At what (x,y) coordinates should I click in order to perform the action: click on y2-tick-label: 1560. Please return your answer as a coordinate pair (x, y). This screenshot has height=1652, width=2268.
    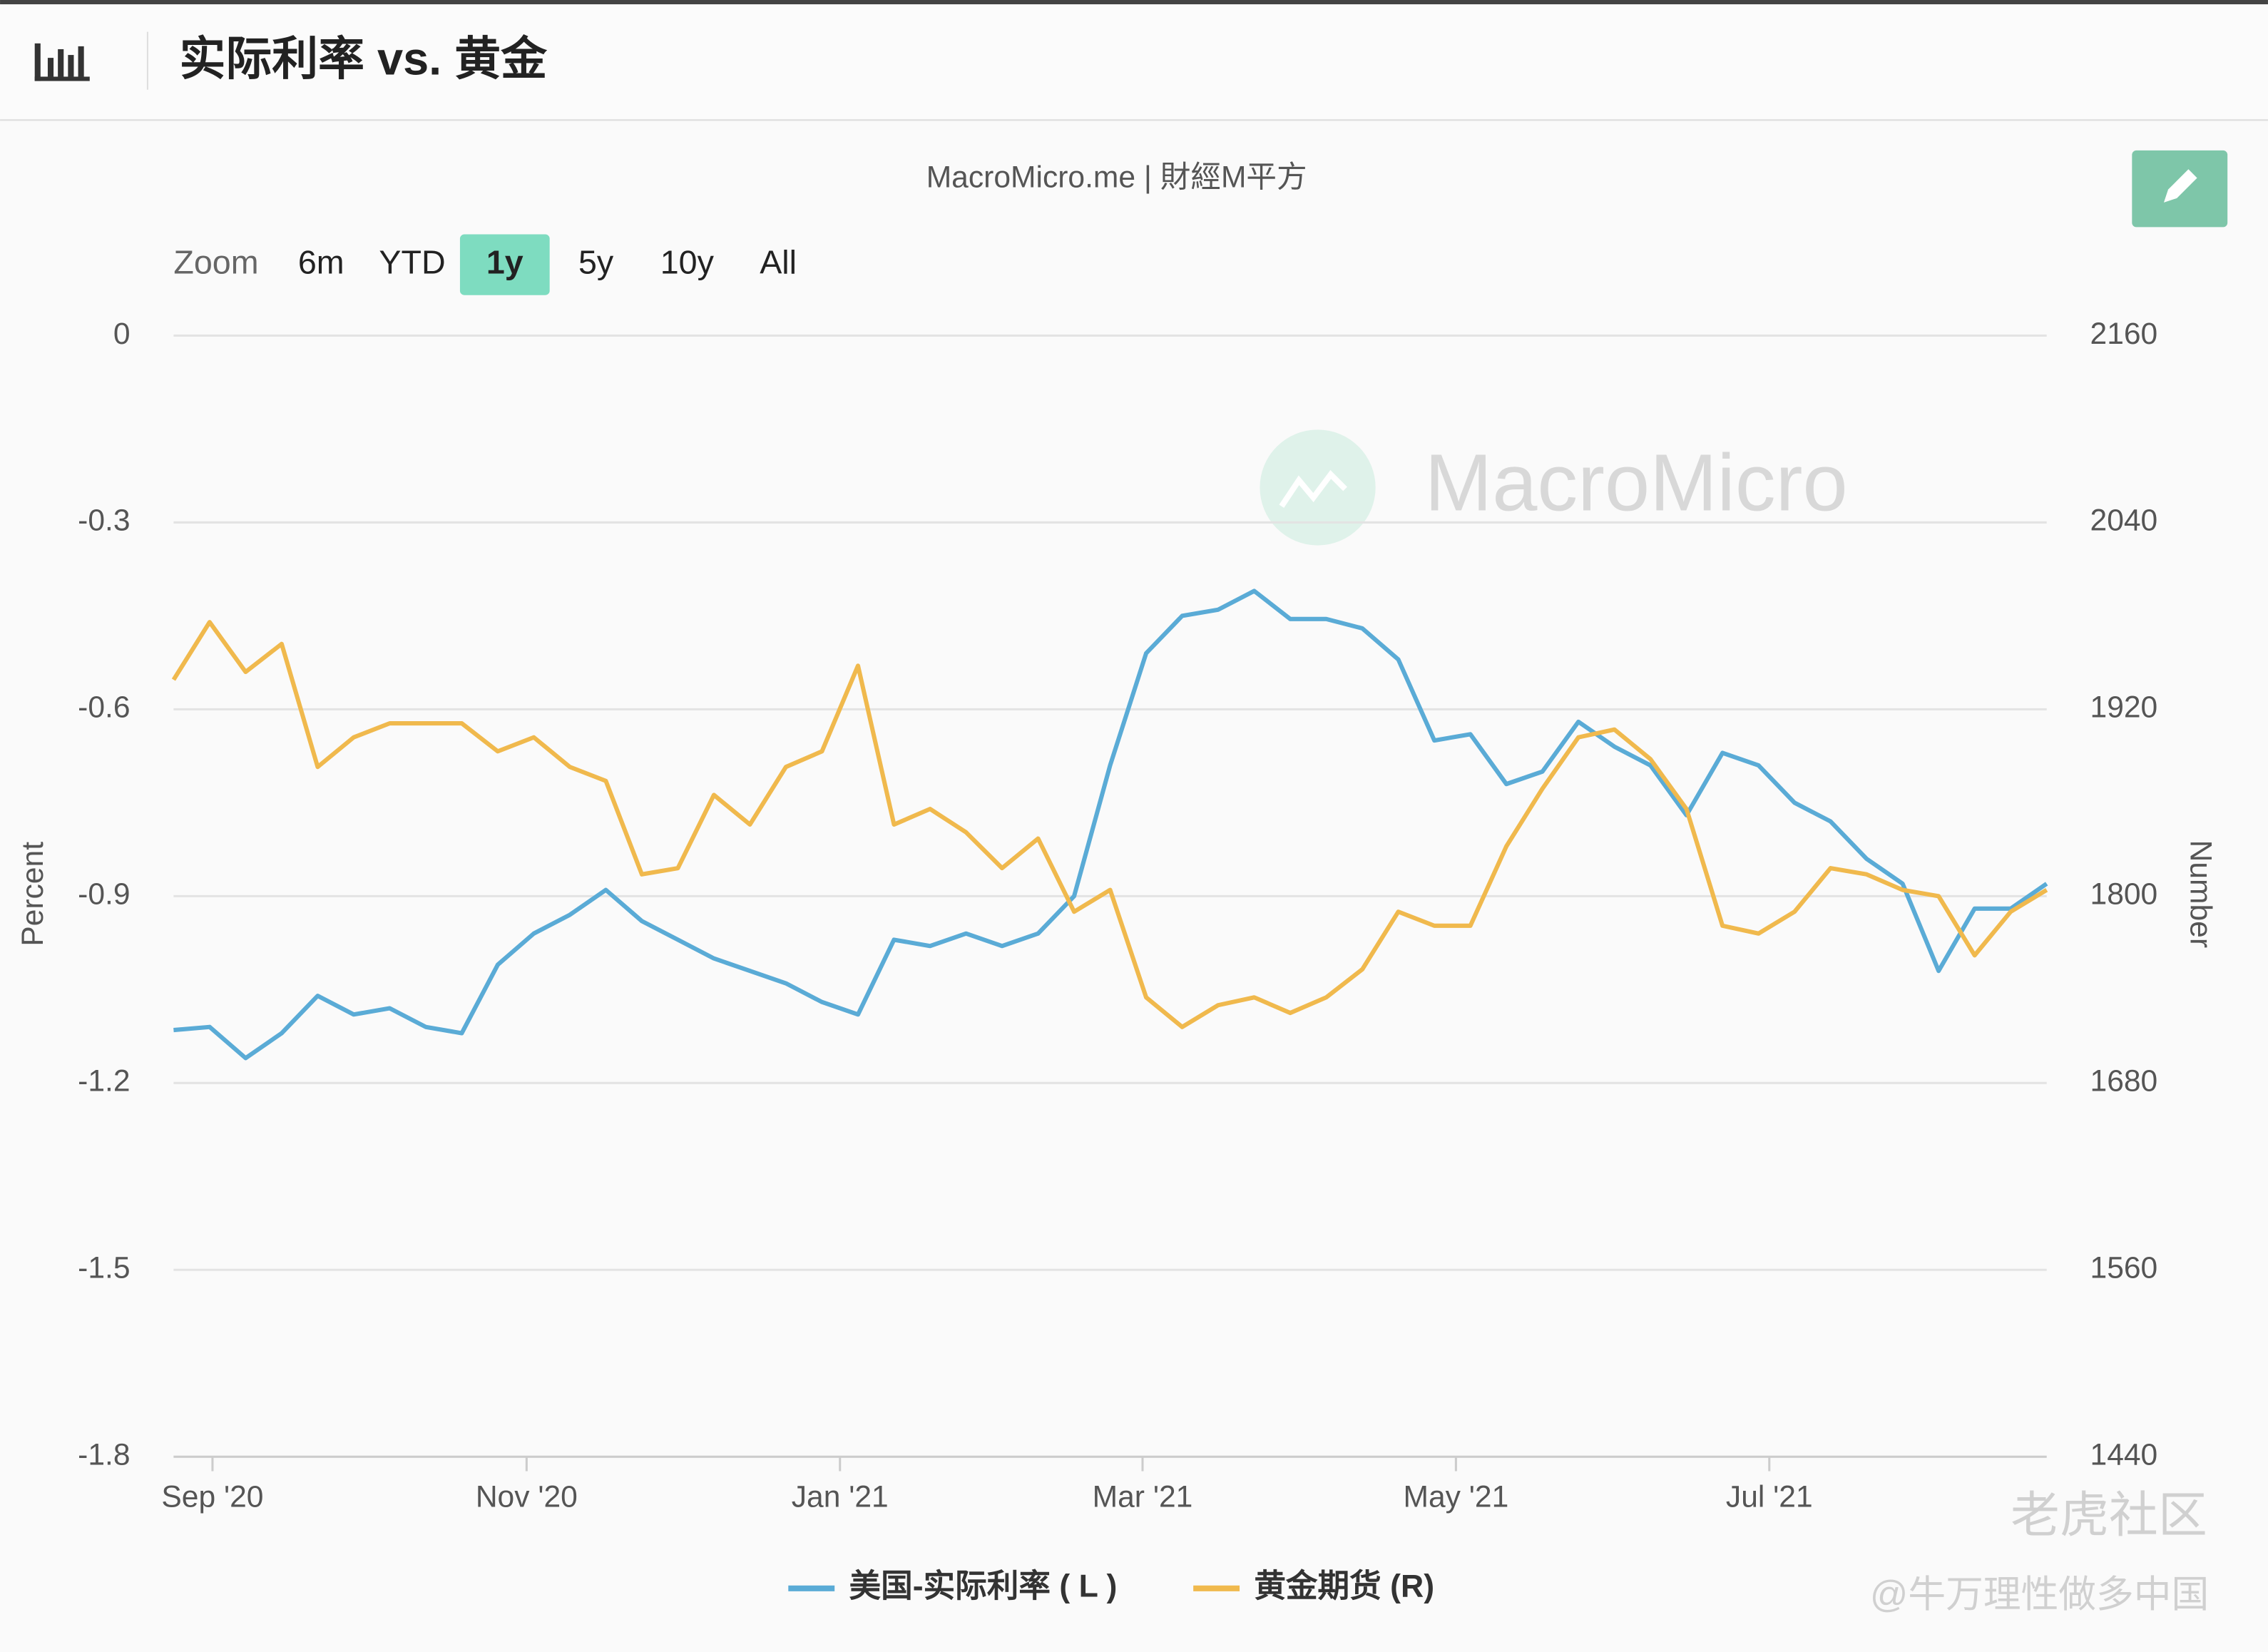
    Looking at the image, I should click on (2124, 1268).